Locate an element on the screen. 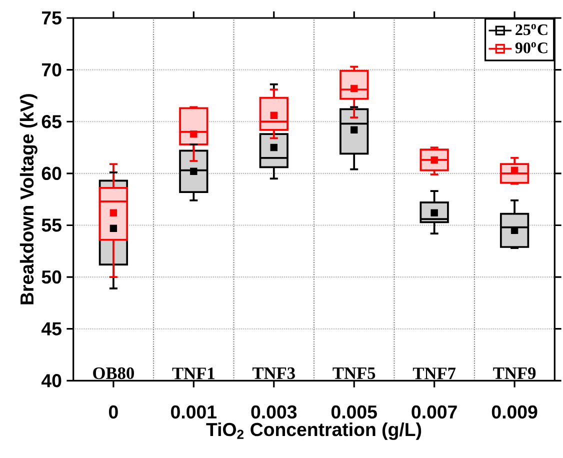 Image resolution: width=563 pixels, height=458 pixels. legend-label: 25$^{o}$C is located at coordinates (532, 30).